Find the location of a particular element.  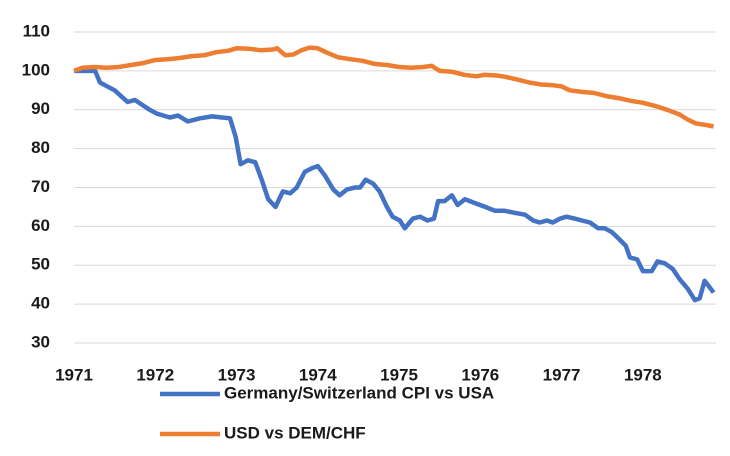

x-tick-label: 1976 is located at coordinates (480, 374).